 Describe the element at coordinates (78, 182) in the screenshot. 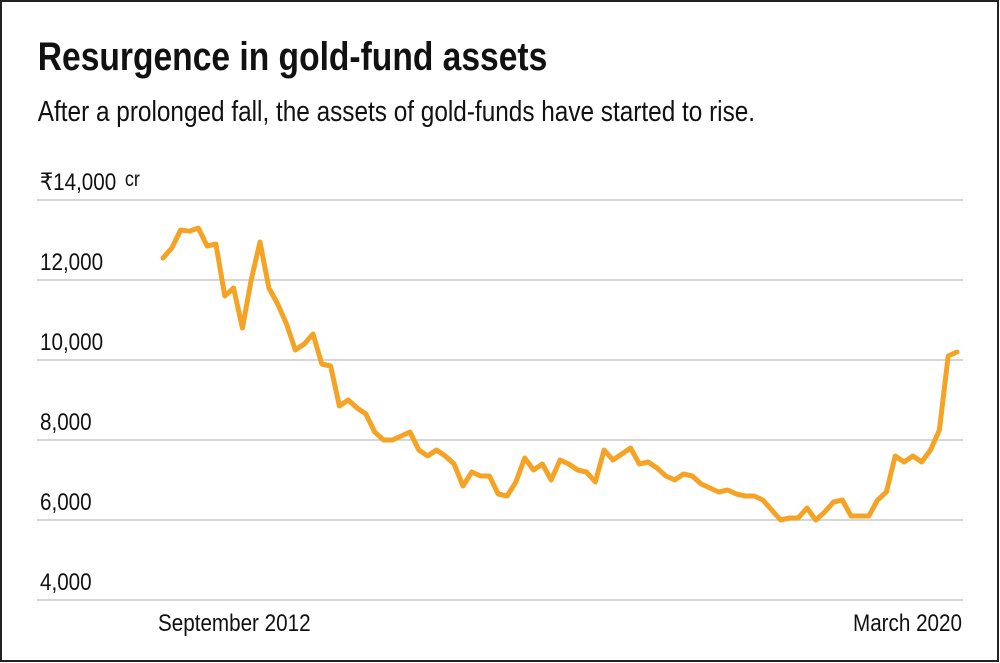

I see `y-tick-label: ₹14,000` at that location.